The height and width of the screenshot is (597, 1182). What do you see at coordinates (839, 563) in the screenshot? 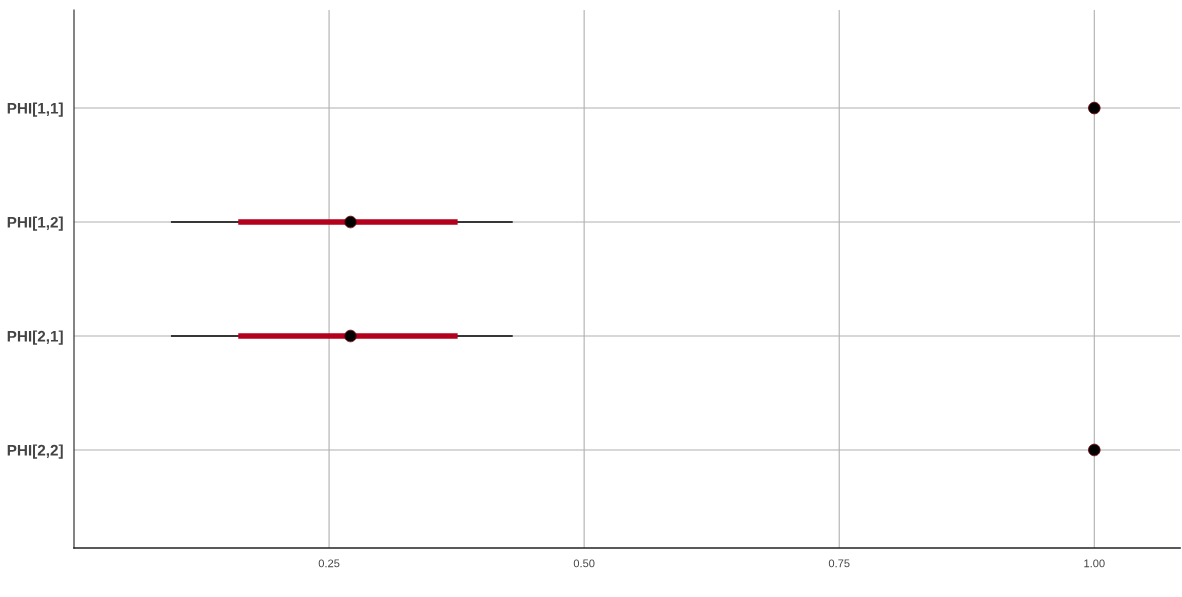
I see `x-tick-label: 0.75` at bounding box center [839, 563].